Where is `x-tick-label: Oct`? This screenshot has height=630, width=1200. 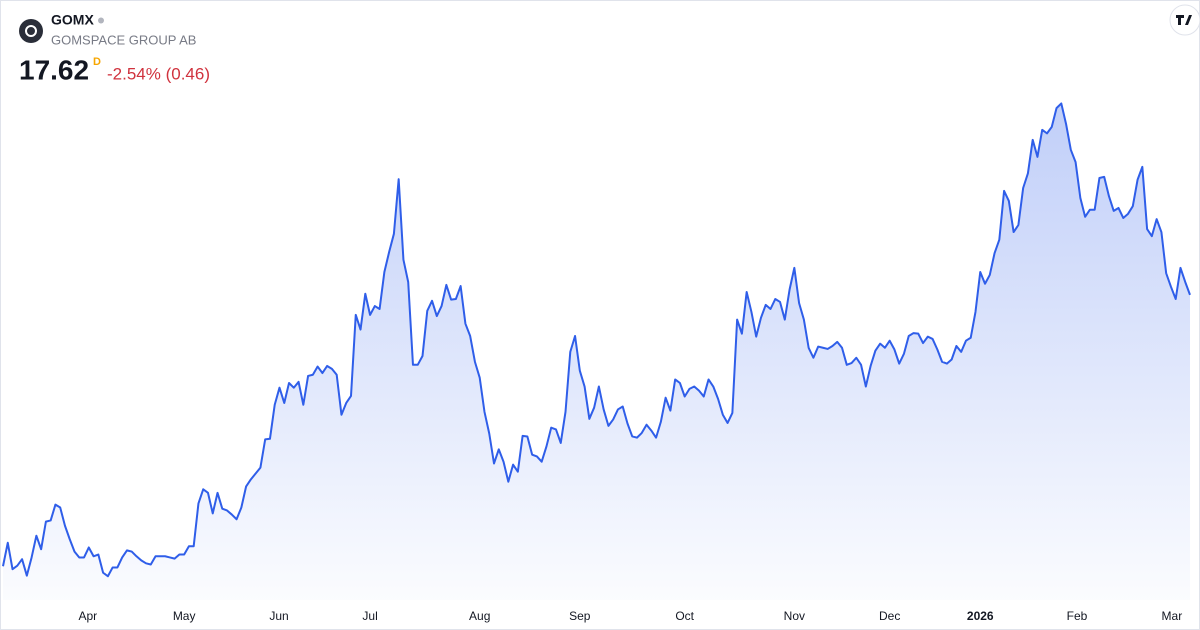 x-tick-label: Oct is located at coordinates (684, 616).